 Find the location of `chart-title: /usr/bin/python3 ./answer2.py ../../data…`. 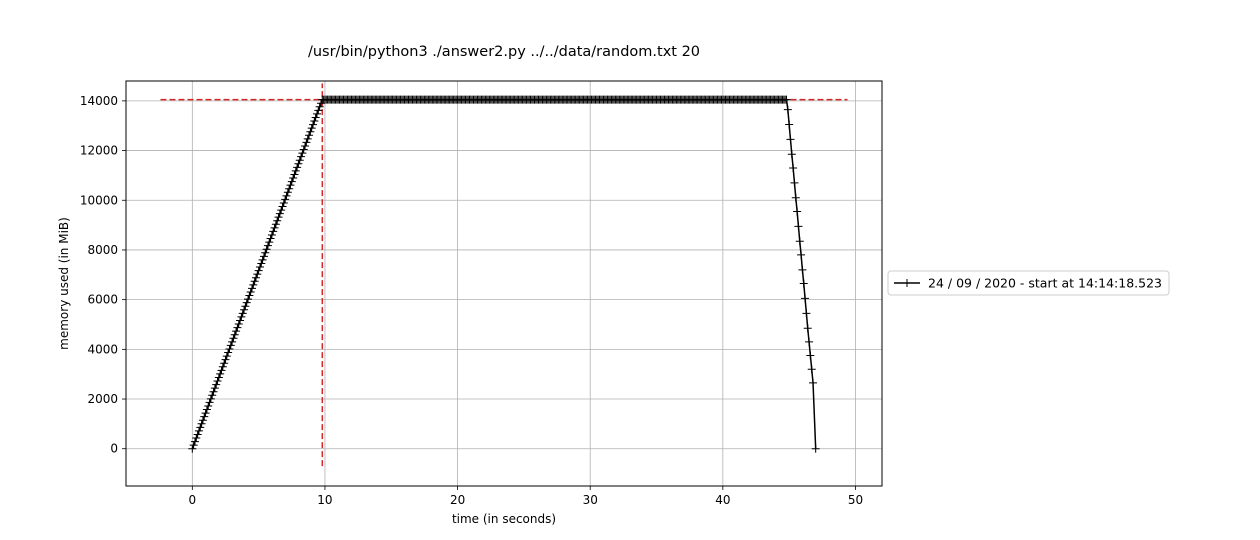

chart-title: /usr/bin/python3 ./answer2.py ../../data… is located at coordinates (504, 52).